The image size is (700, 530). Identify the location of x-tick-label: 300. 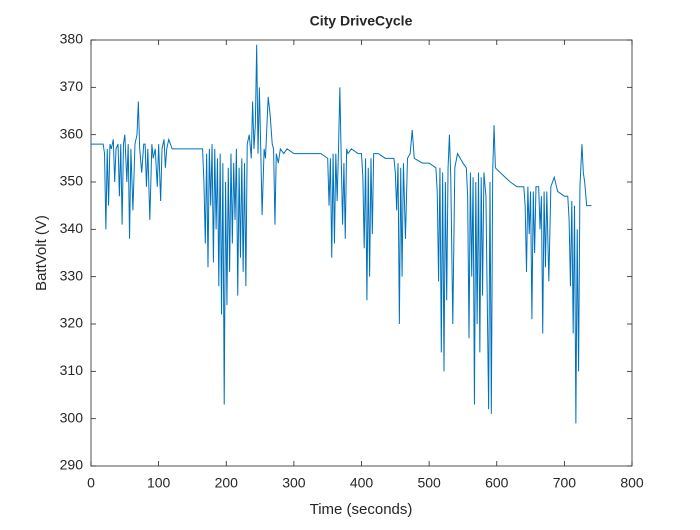
(294, 483).